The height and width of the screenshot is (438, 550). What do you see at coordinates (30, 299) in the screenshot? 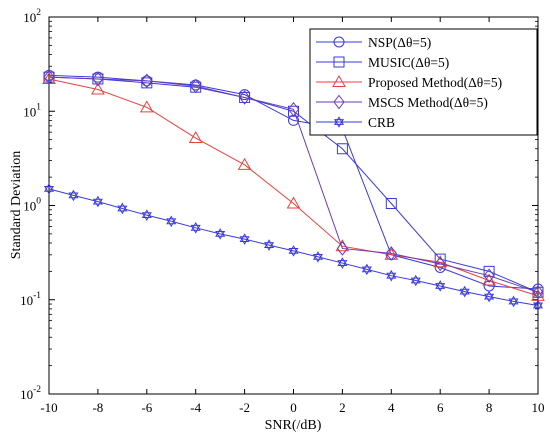
I see `y-tick-label: 10⁻¹` at bounding box center [30, 299].